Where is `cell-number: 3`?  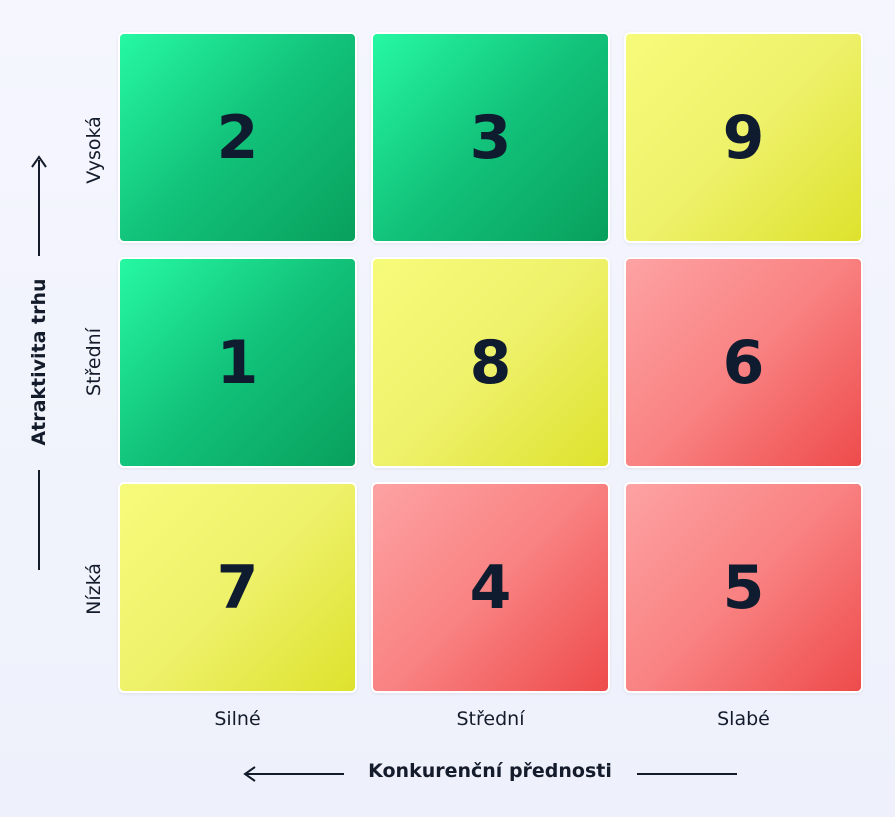 cell-number: 3 is located at coordinates (490, 137).